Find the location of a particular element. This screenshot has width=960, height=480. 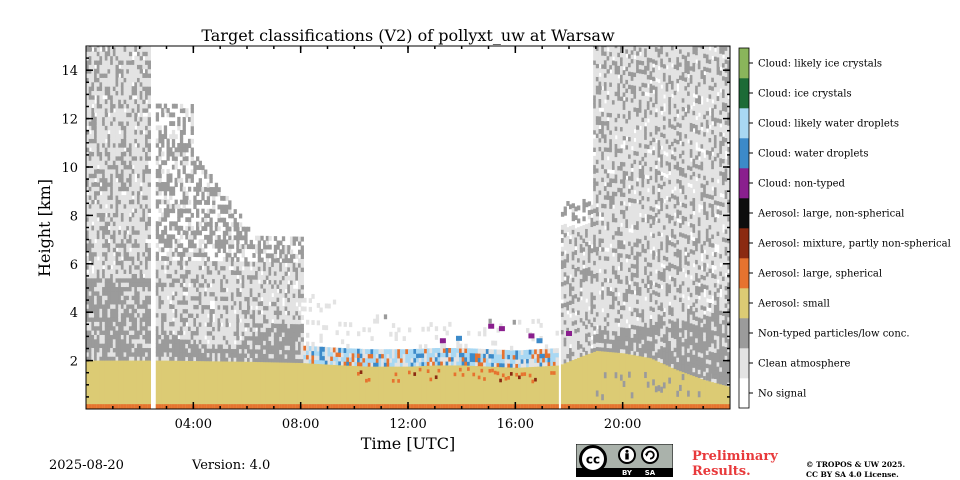

share-alike-icon is located at coordinates (650, 455).